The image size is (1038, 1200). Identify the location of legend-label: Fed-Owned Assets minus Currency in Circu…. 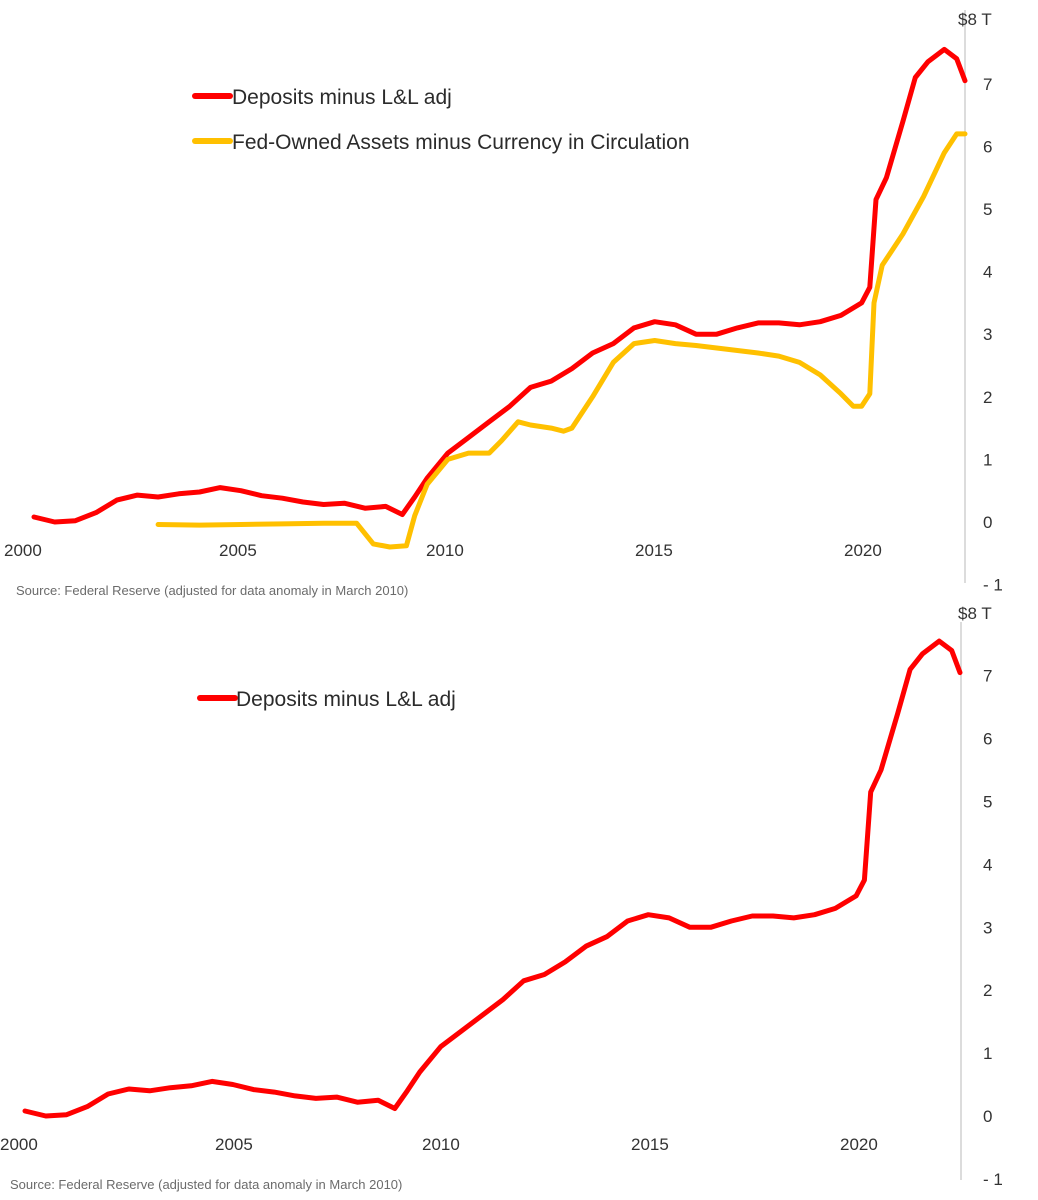
(461, 142).